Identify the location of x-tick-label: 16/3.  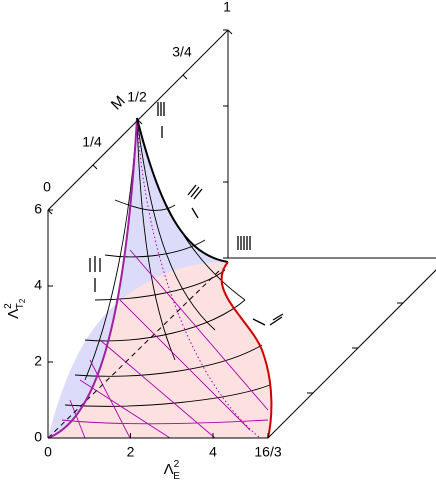
(267, 452).